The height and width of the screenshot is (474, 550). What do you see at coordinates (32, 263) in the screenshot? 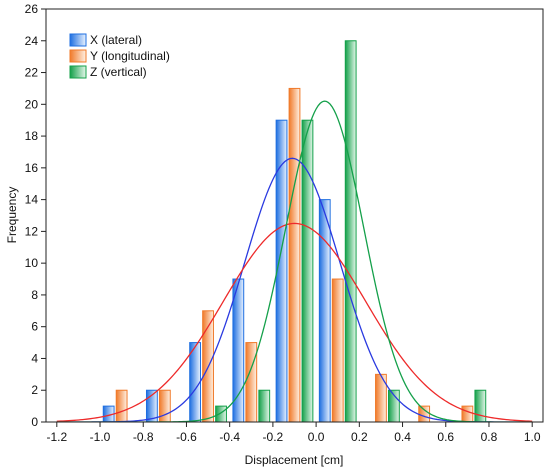
I see `y-tick-label: 10` at bounding box center [32, 263].